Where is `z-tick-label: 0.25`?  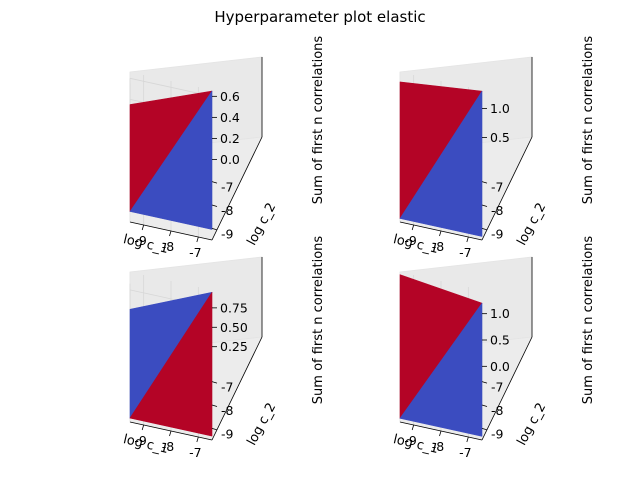
z-tick-label: 0.25 is located at coordinates (234, 346).